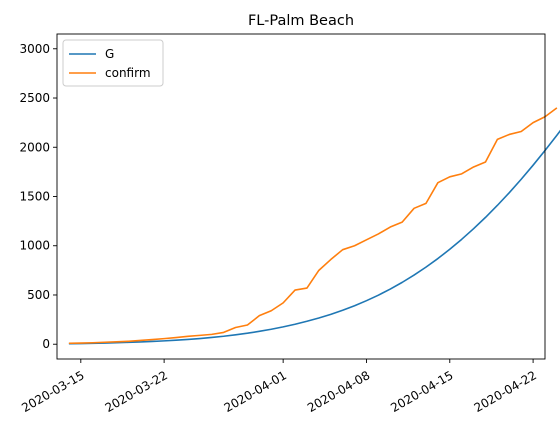 This screenshot has width=560, height=430. What do you see at coordinates (128, 73) in the screenshot?
I see `legend-label-confirm: confirm` at bounding box center [128, 73].